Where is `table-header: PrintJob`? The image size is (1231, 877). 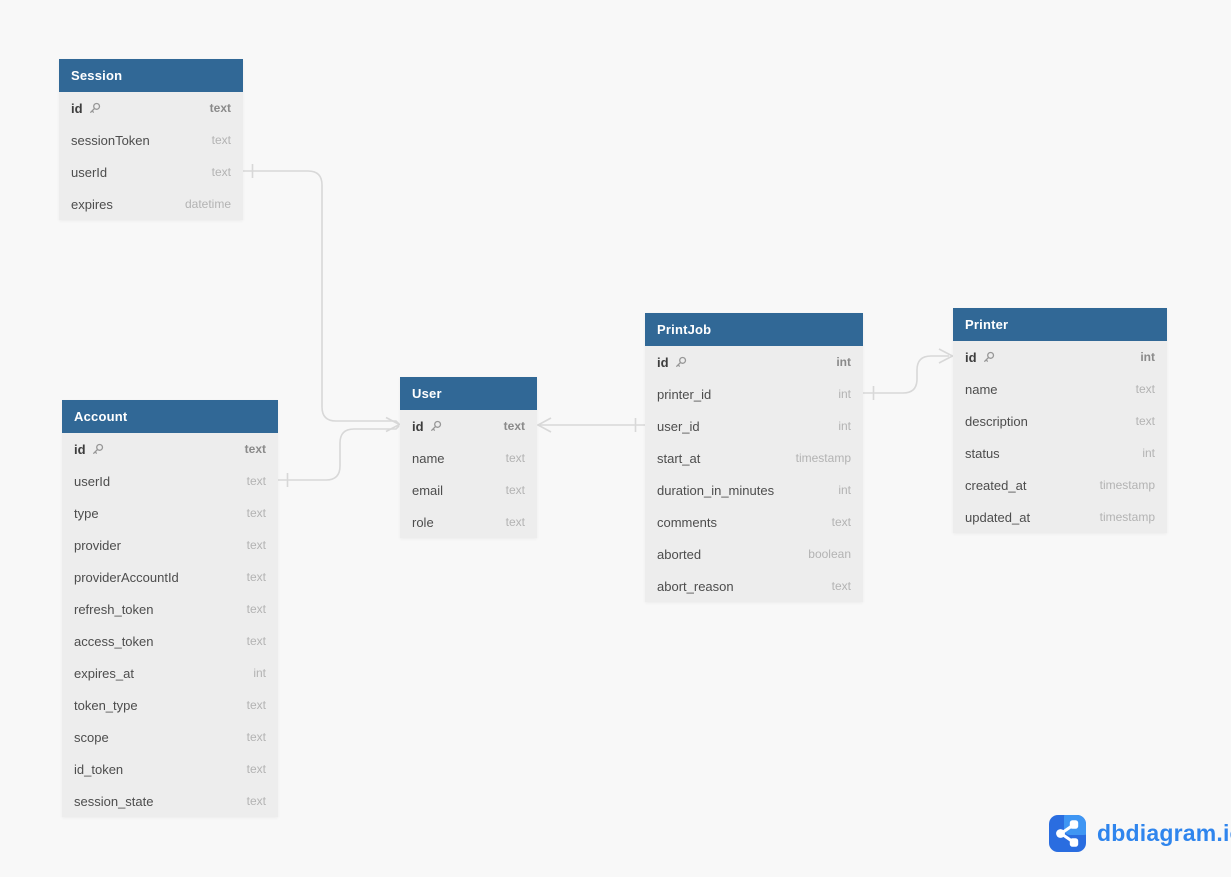 table-header: PrintJob is located at coordinates (754, 329).